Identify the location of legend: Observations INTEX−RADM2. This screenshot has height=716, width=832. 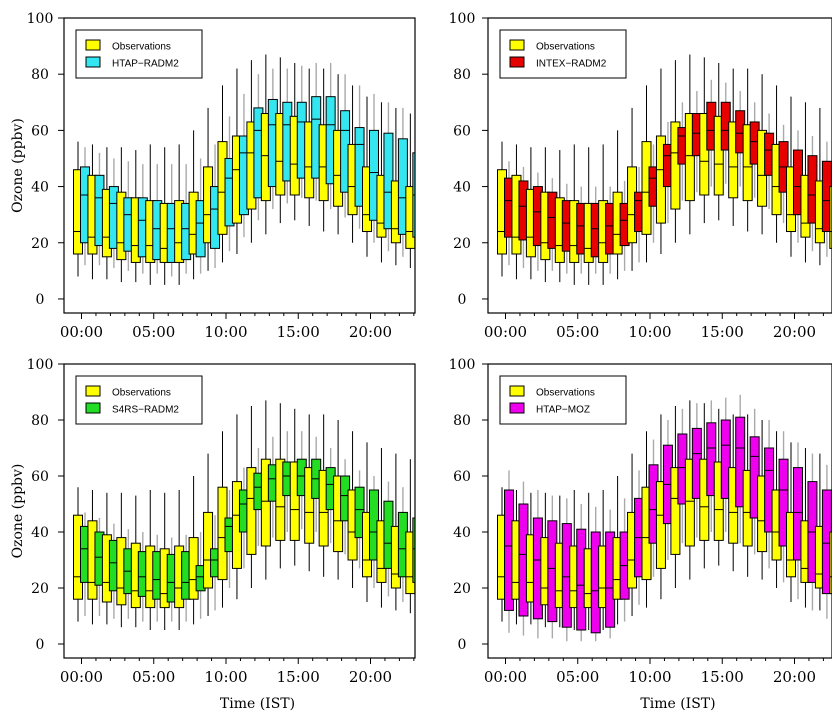
(563, 54).